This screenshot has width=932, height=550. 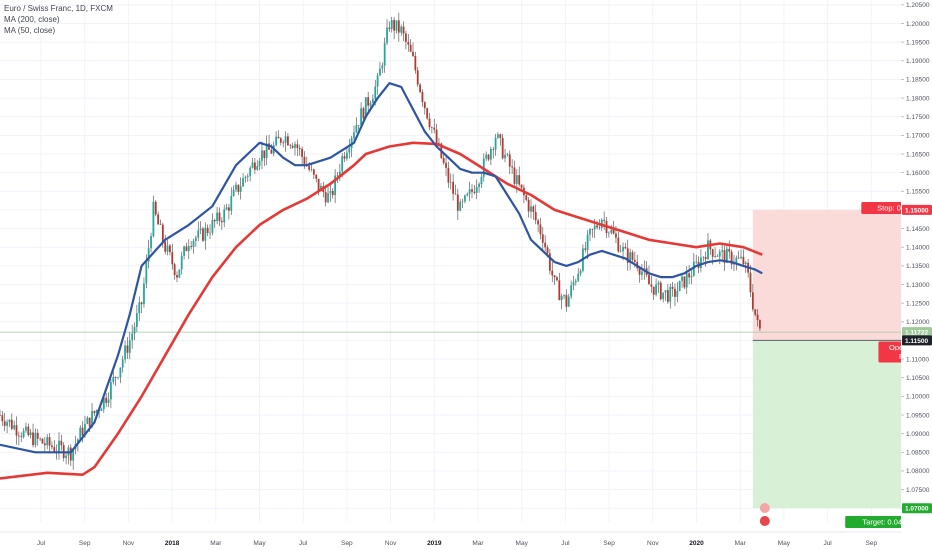 What do you see at coordinates (478, 543) in the screenshot?
I see `x-tick-label-10: Mar` at bounding box center [478, 543].